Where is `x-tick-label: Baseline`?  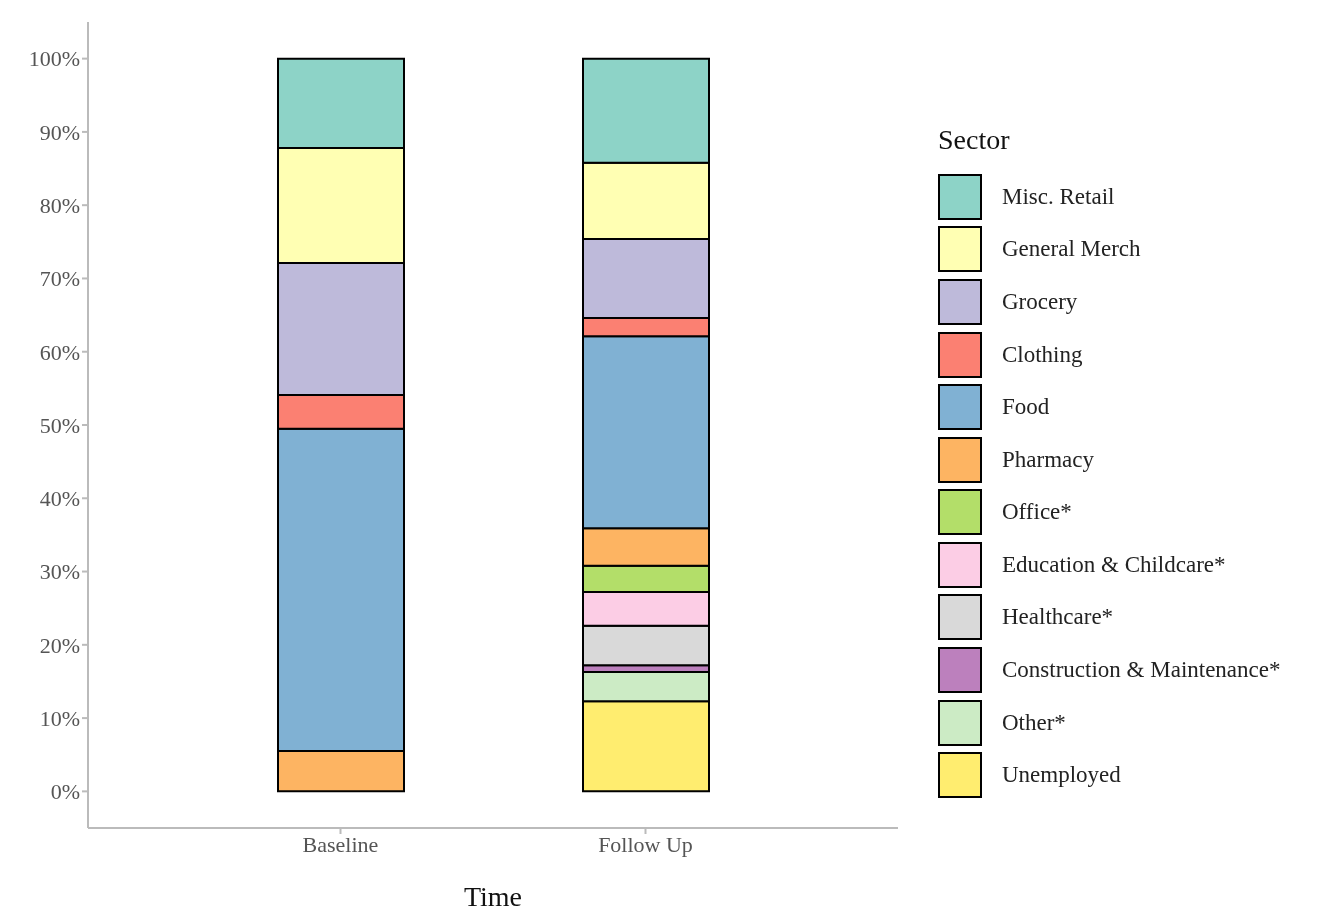
x-tick-label: Baseline is located at coordinates (340, 844).